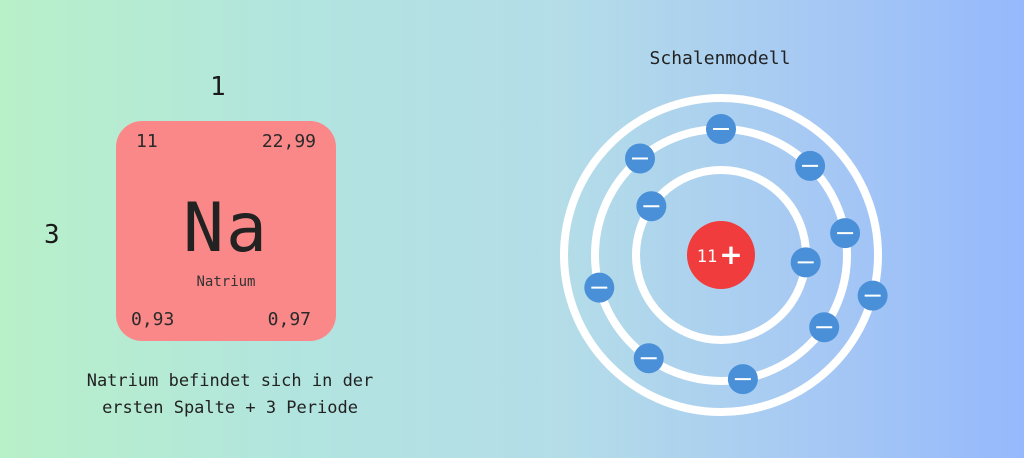 Image resolution: width=1024 pixels, height=458 pixels. I want to click on bottom-left-value: 0,93, so click(153, 319).